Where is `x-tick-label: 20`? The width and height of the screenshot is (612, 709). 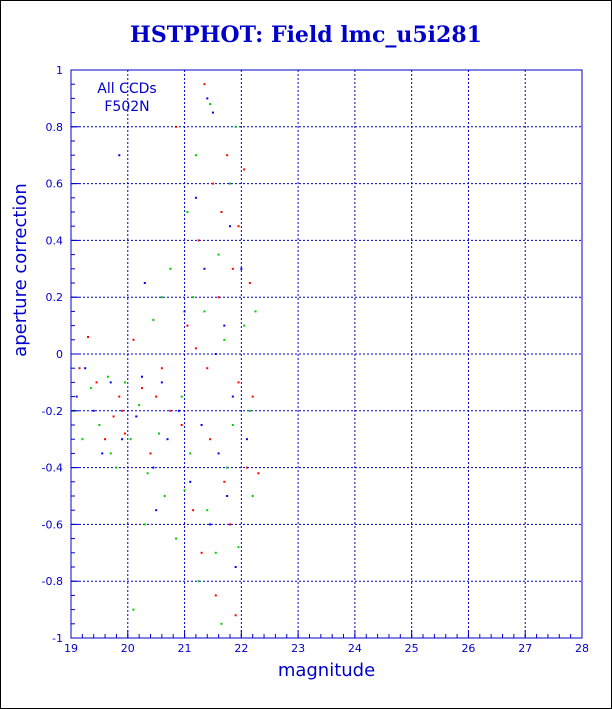
x-tick-label: 20 is located at coordinates (128, 648).